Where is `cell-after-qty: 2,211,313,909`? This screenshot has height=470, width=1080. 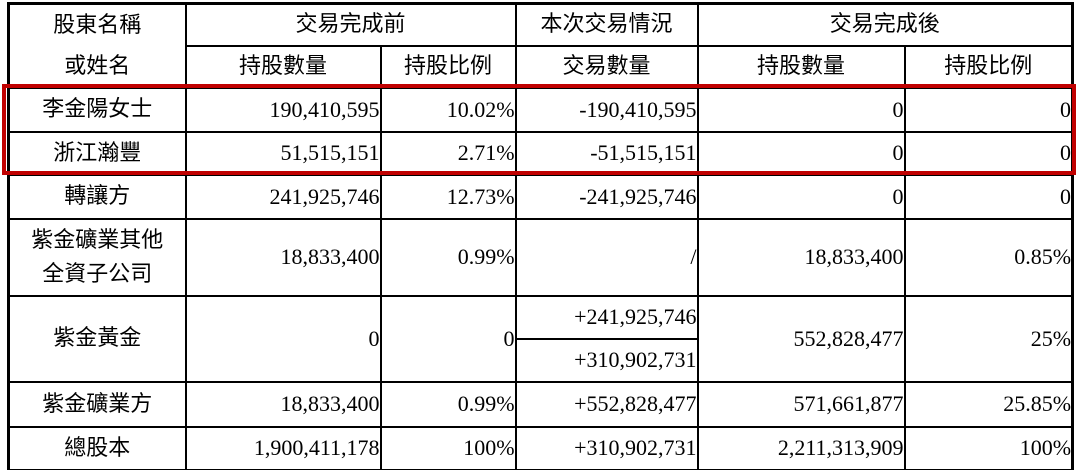
cell-after-qty: 2,211,313,909 is located at coordinates (801, 447).